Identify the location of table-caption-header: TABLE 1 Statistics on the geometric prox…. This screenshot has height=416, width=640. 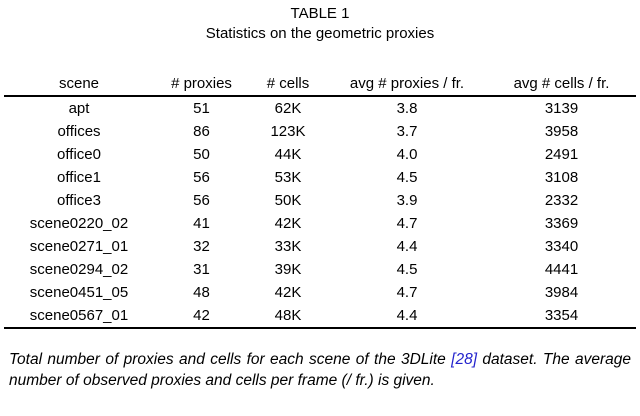
(320, 24).